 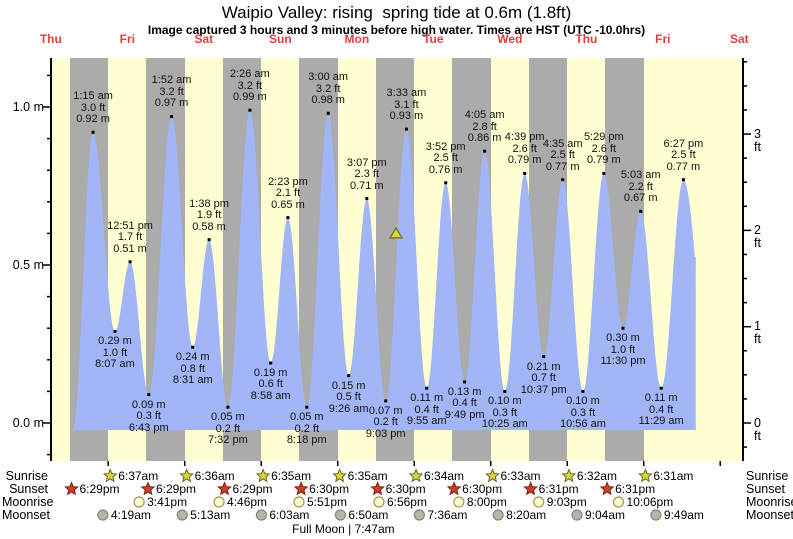 What do you see at coordinates (385, 422) in the screenshot?
I see `low-tide-label: 0.07 m 0.2 ft 9:03 pm` at bounding box center [385, 422].